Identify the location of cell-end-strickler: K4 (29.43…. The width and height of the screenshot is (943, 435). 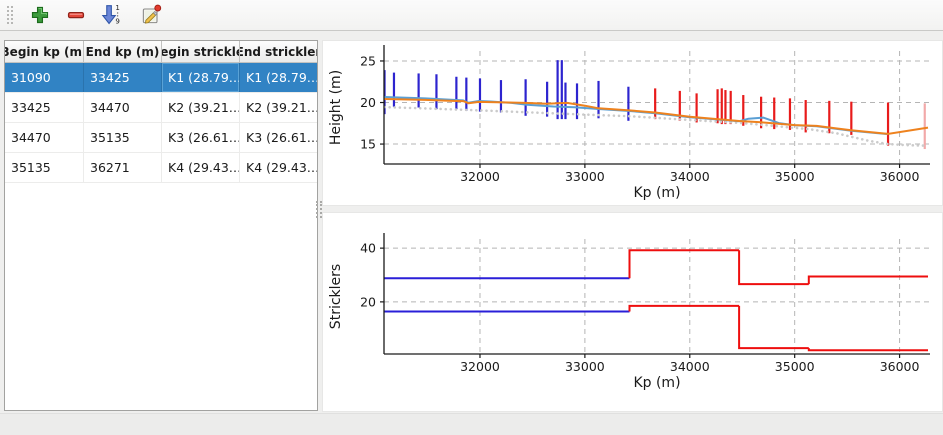
(281, 167).